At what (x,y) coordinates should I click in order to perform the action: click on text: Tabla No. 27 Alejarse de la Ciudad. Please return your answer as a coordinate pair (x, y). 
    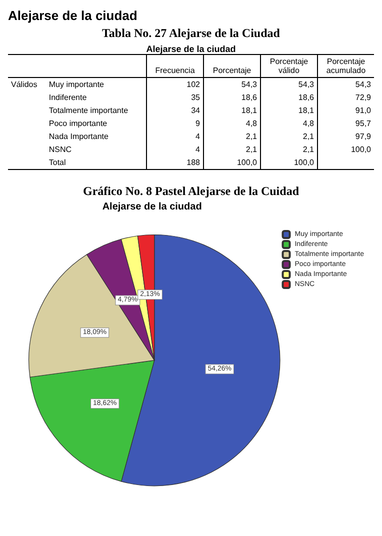
    Looking at the image, I should click on (191, 33).